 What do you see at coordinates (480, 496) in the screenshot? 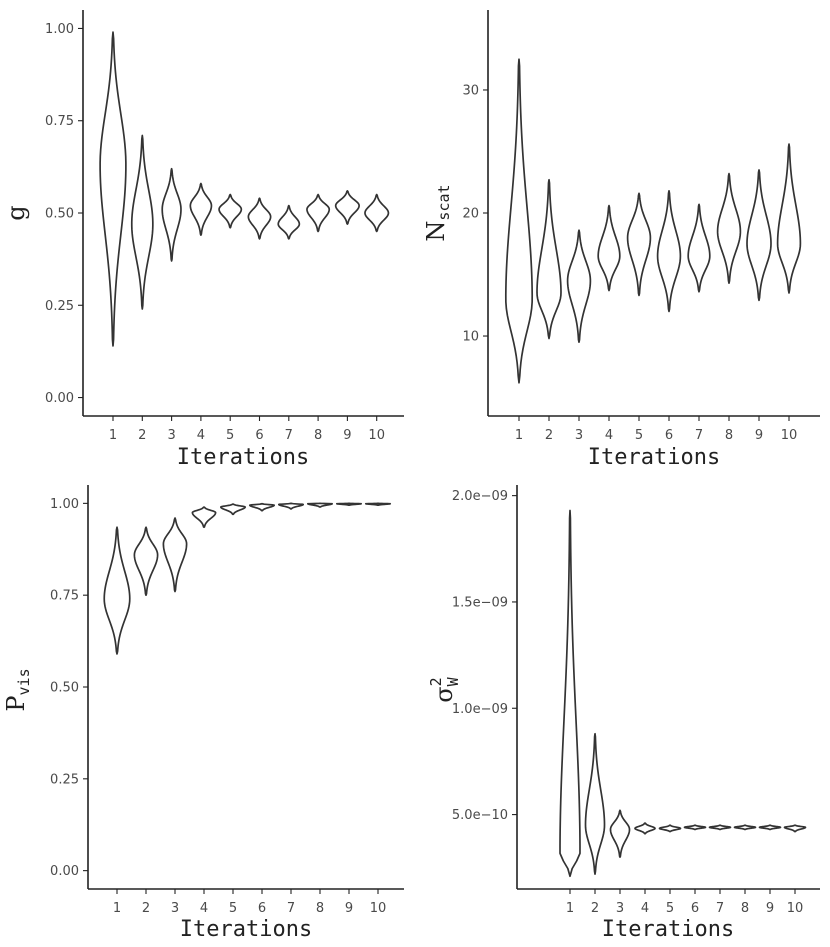
I see `y-tick-label: 2.0e−09` at bounding box center [480, 496].